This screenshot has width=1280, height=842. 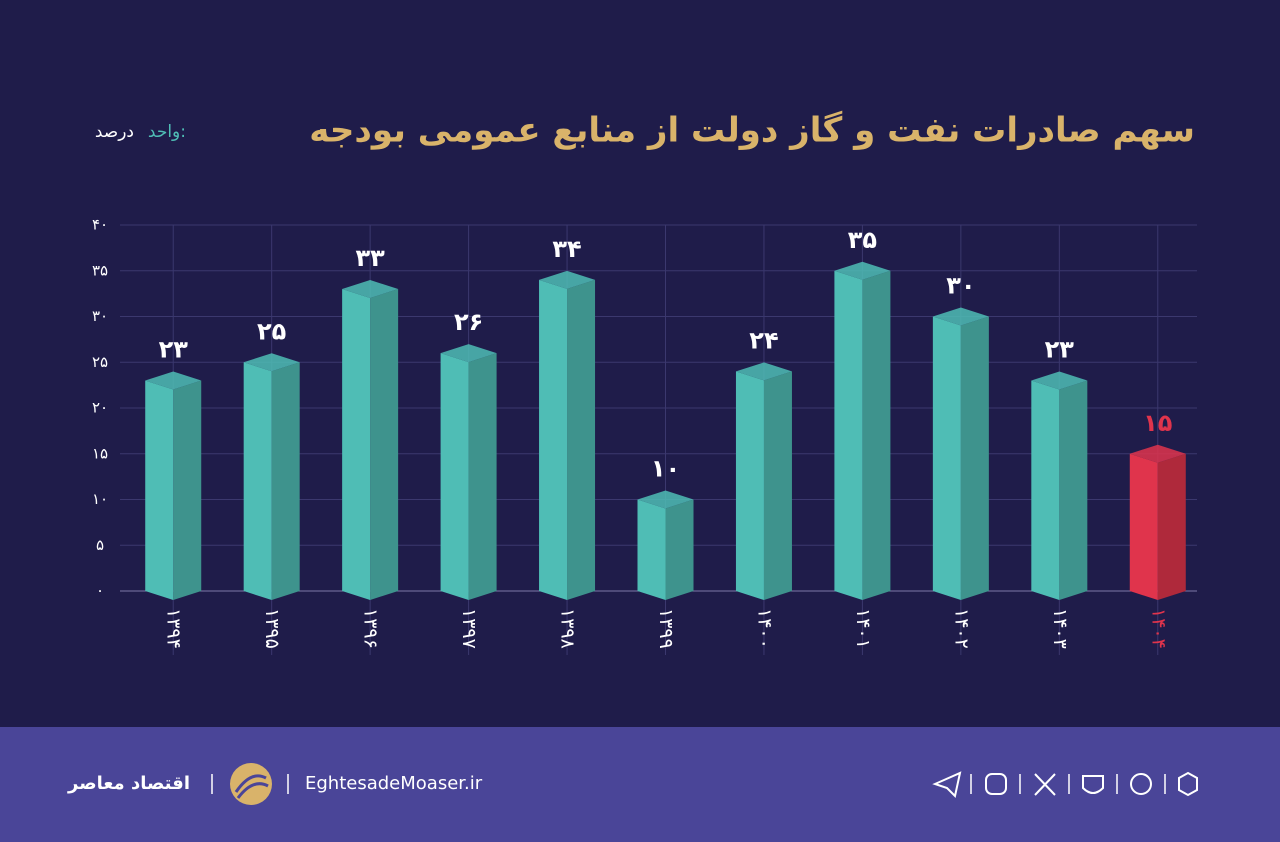 I want to click on x-tick-label: ۱۳۹۴, so click(x=174, y=628).